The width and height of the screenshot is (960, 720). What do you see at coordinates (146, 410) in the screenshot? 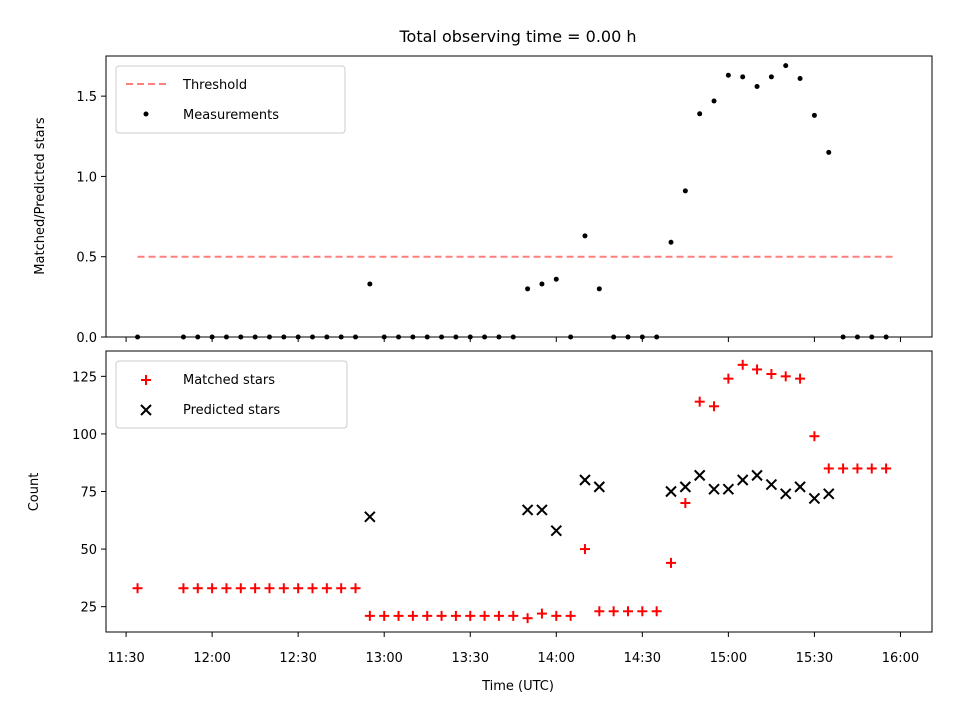
I see `predicted-legend-swatch` at bounding box center [146, 410].